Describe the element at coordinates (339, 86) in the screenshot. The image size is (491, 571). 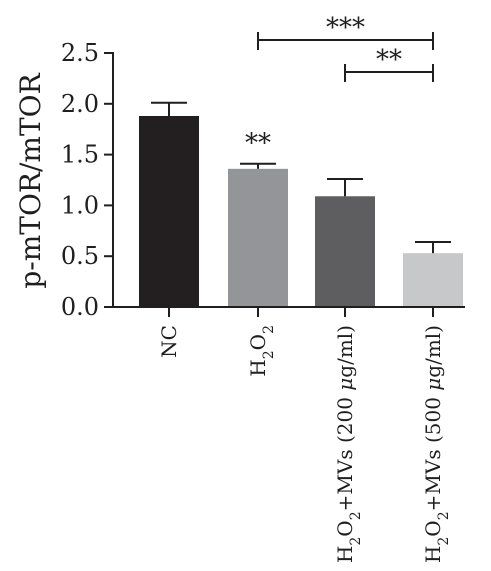
I see `significance-annotations: *******` at that location.